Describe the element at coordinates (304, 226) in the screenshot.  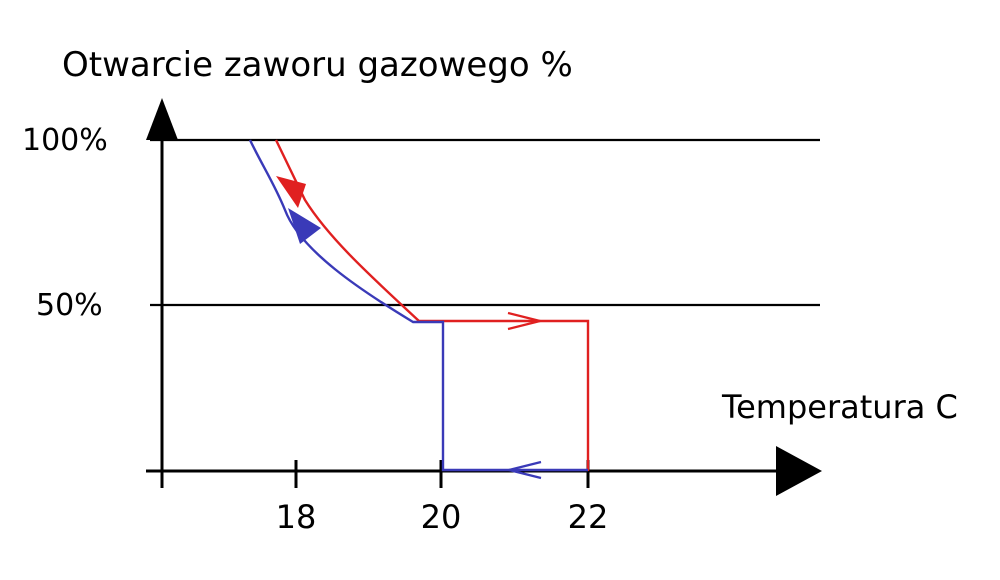
I see `blue-arrow-up` at that location.